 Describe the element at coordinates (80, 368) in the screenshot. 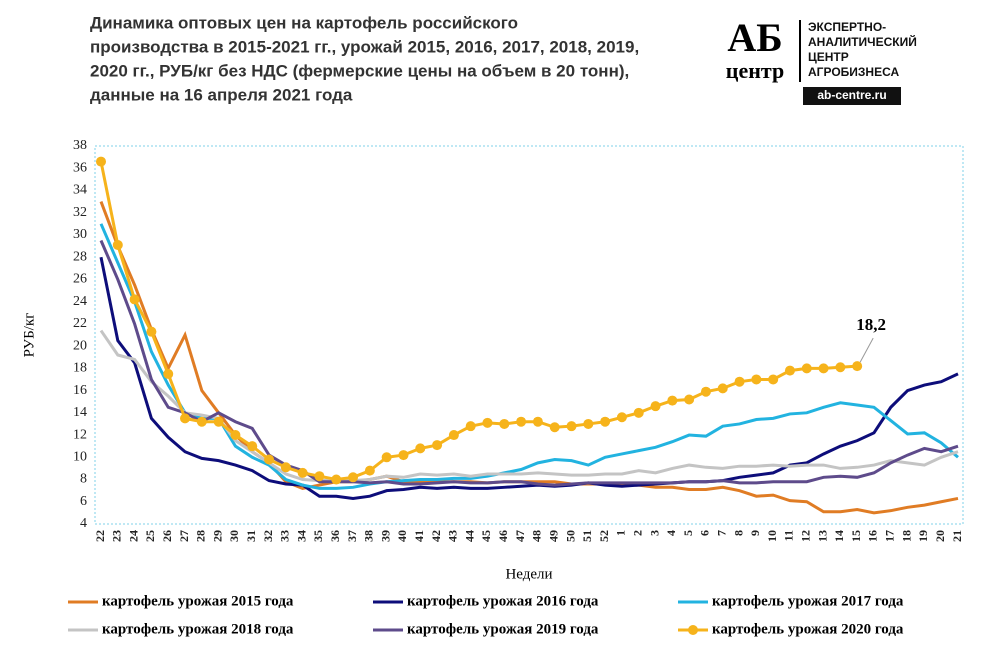

I see `y-tick-label: 18` at that location.